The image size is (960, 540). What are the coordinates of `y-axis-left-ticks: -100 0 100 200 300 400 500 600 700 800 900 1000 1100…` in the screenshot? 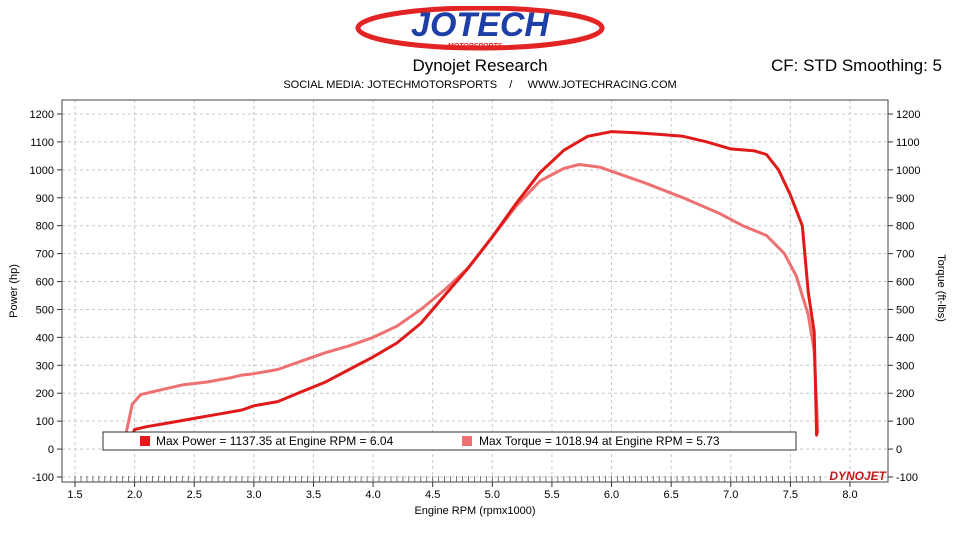 It's located at (46, 296).